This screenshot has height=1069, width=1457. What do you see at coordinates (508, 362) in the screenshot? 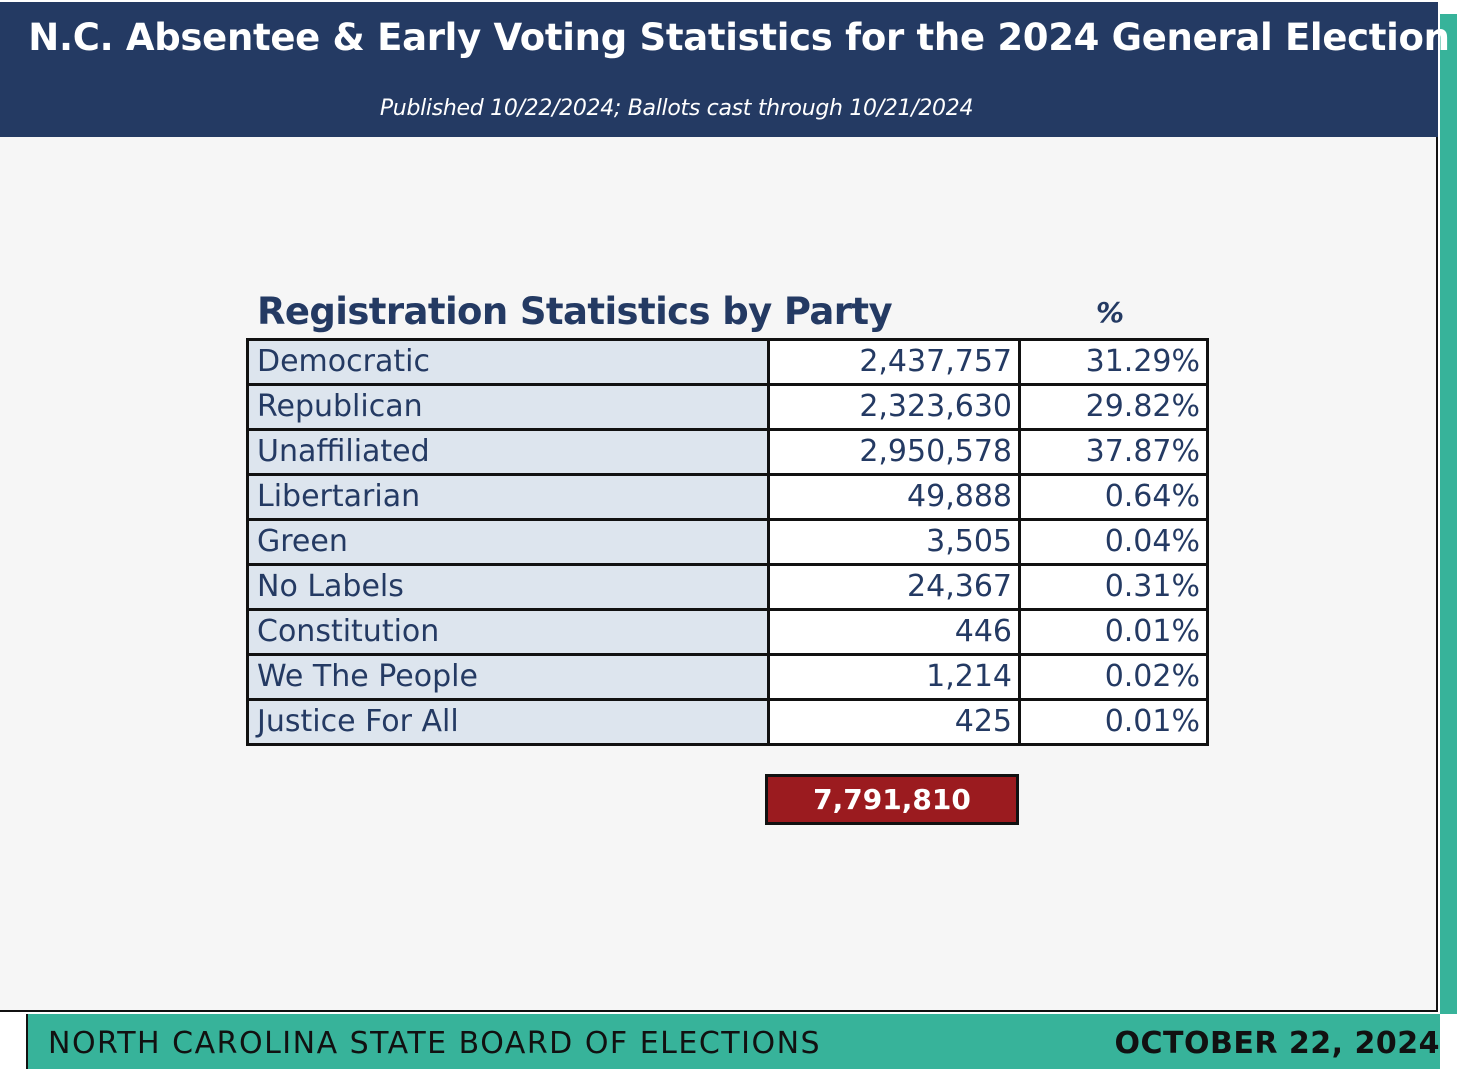
I see `party-cell: Democratic` at bounding box center [508, 362].